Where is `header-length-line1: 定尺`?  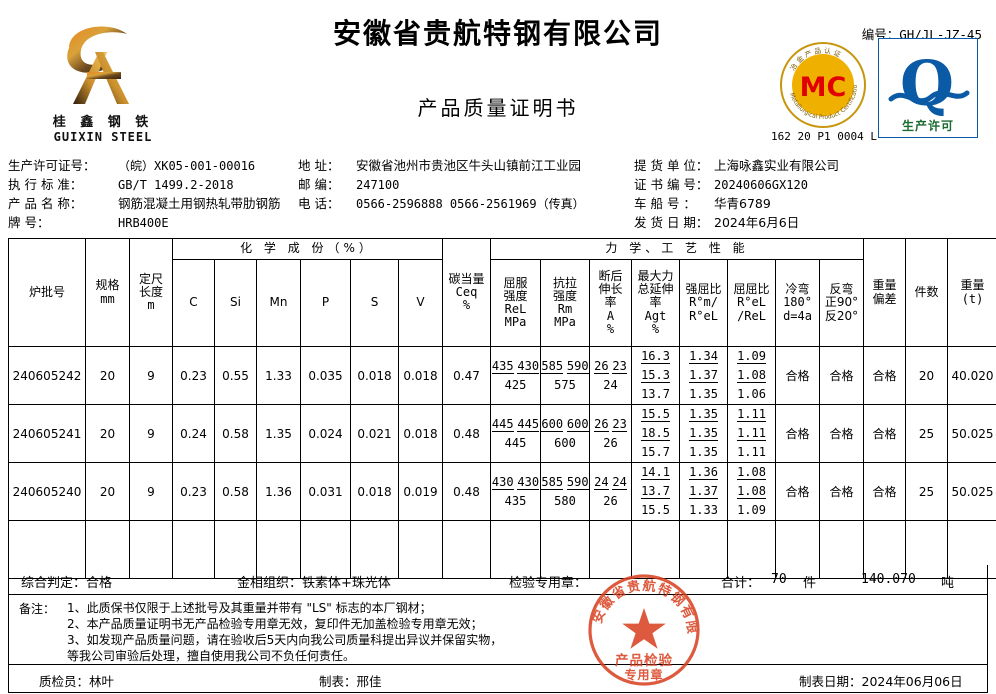
header-length-line1: 定尺 is located at coordinates (150, 278).